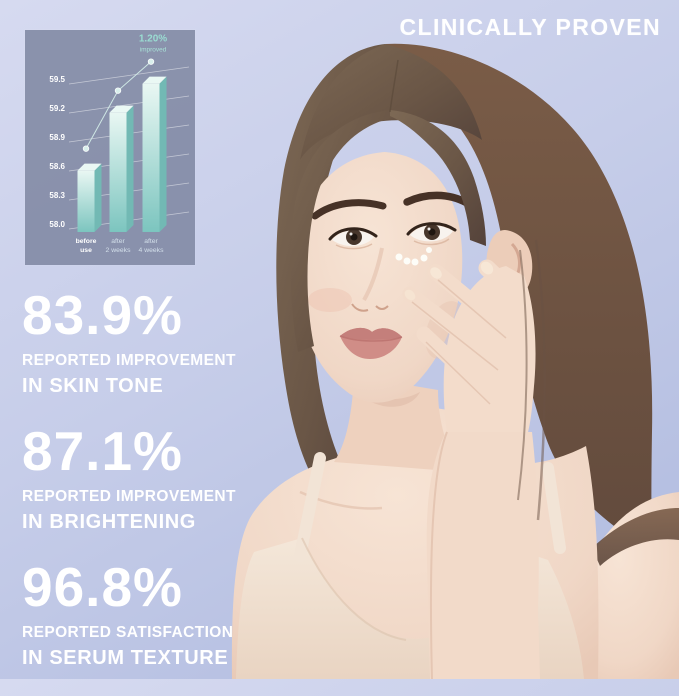 The image size is (679, 696). I want to click on stat-value: 87.1%, so click(102, 451).